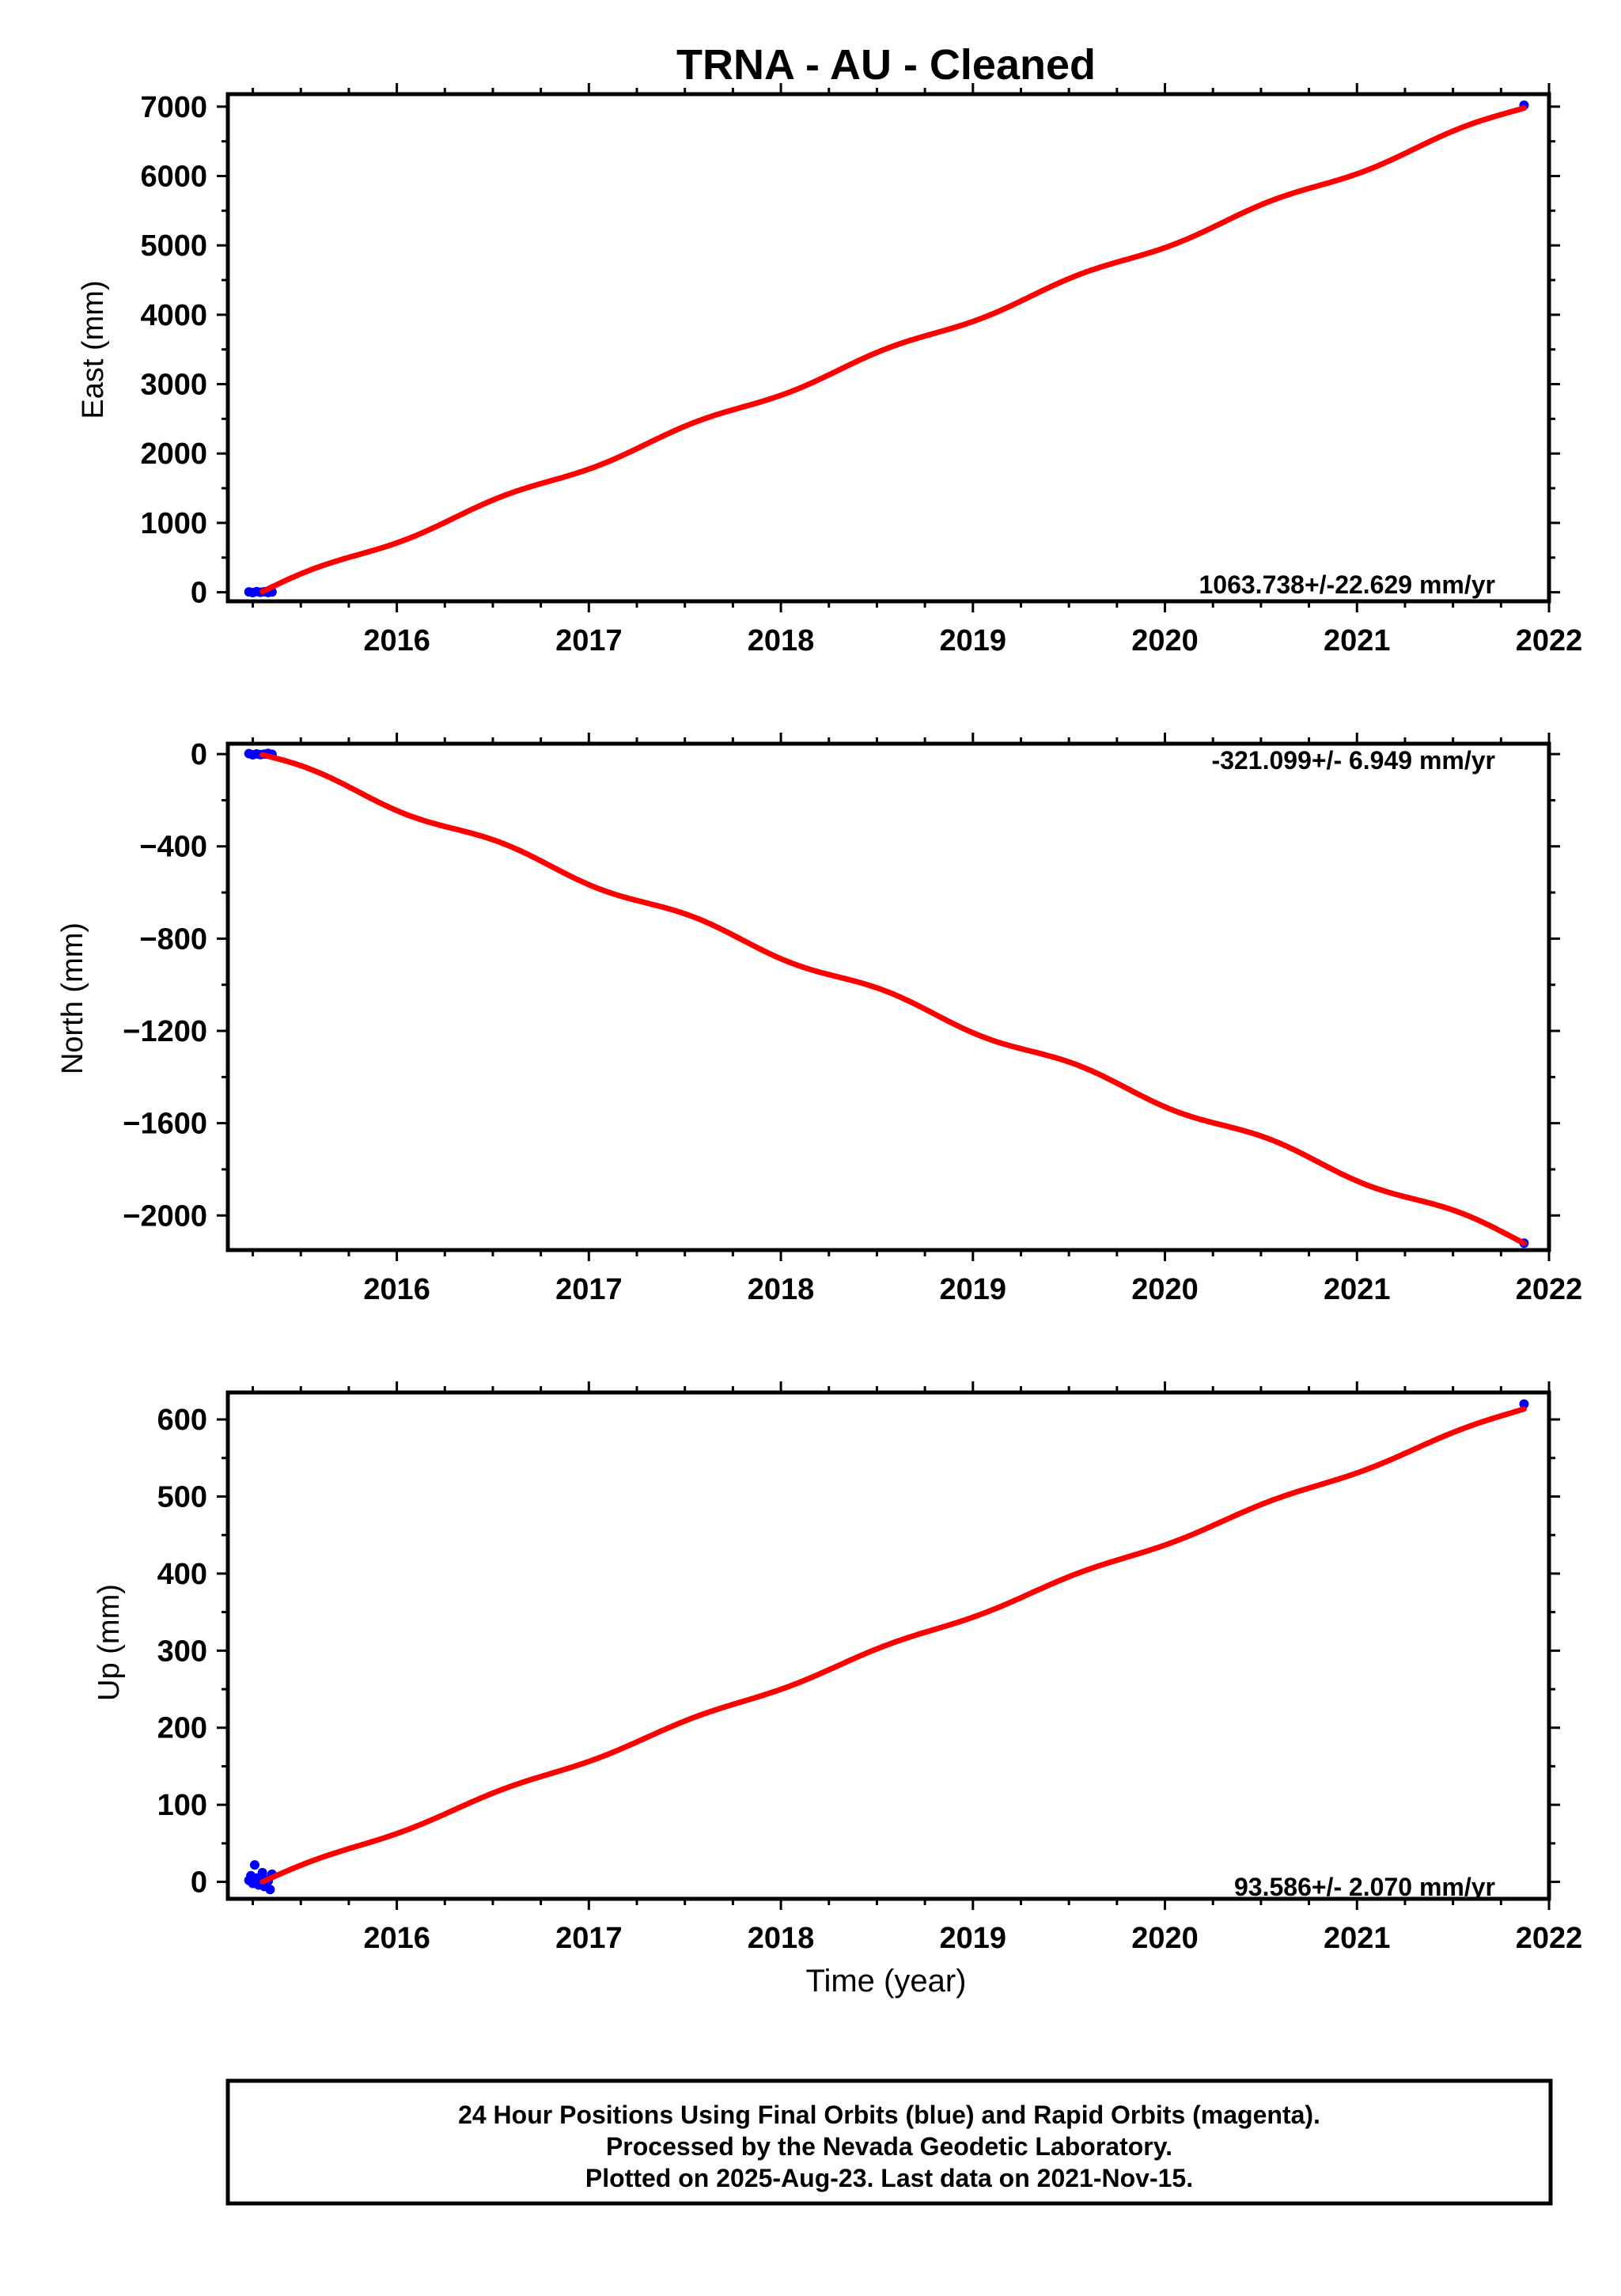  Describe the element at coordinates (1357, 1289) in the screenshot. I see `north-x-tick-label: 2021` at that location.